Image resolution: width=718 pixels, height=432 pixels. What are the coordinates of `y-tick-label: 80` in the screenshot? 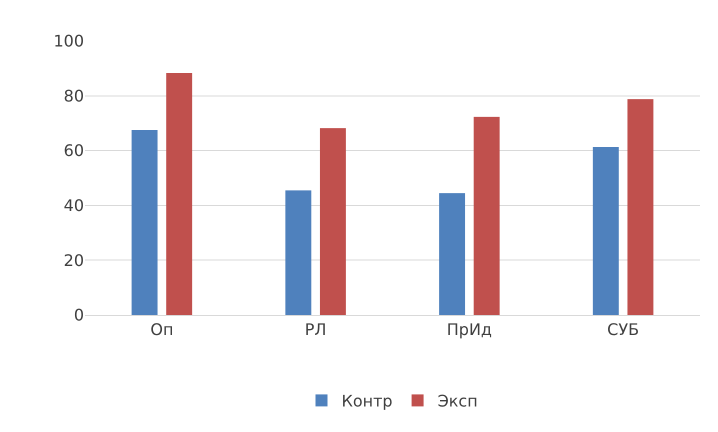 It's located at (74, 96).